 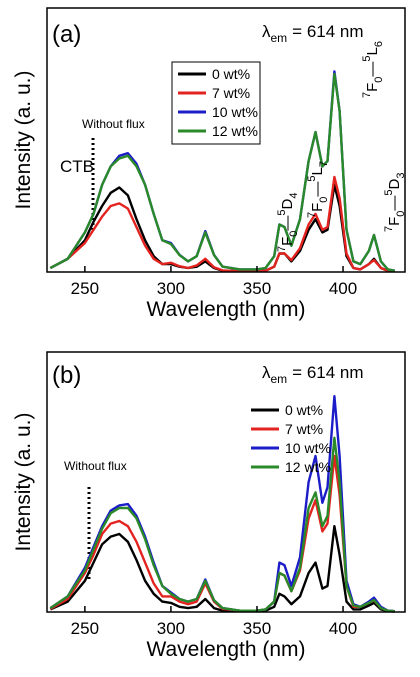 I want to click on transition-label: 7F0—5L6, so click(x=373, y=69).